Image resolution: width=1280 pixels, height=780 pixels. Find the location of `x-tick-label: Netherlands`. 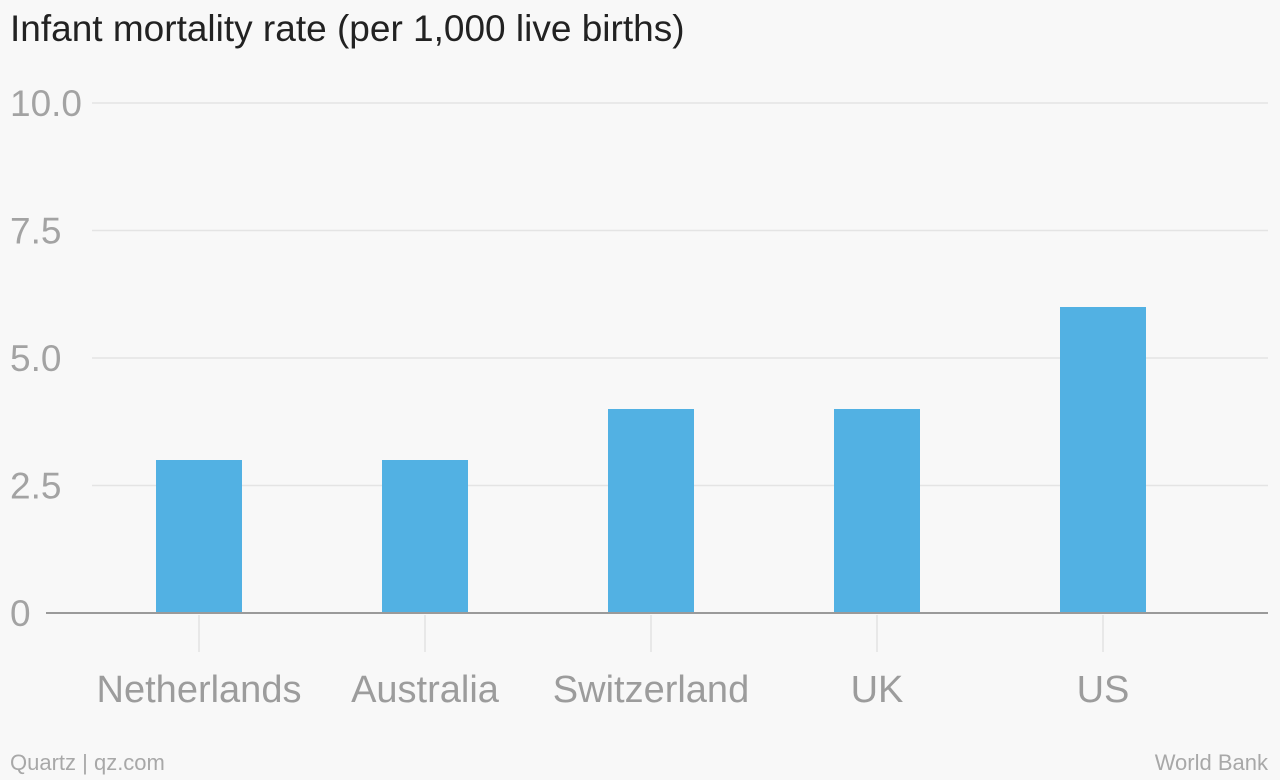

x-tick-label: Netherlands is located at coordinates (199, 690).